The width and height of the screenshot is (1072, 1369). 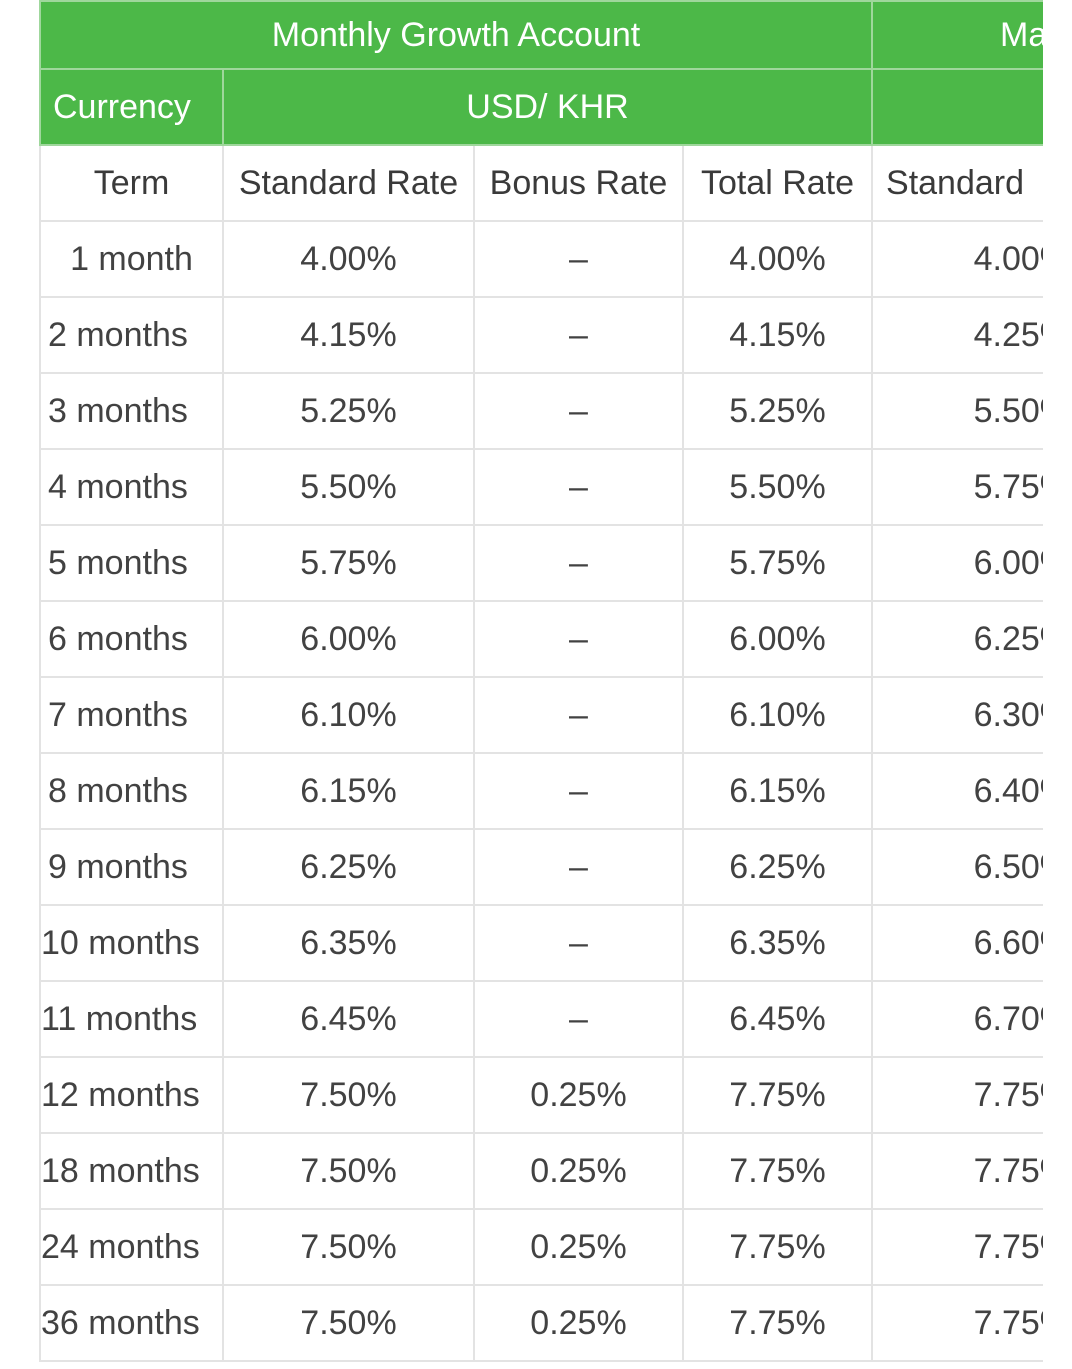 What do you see at coordinates (1008, 334) in the screenshot?
I see `next-standard-rate-value: 4.25%` at bounding box center [1008, 334].